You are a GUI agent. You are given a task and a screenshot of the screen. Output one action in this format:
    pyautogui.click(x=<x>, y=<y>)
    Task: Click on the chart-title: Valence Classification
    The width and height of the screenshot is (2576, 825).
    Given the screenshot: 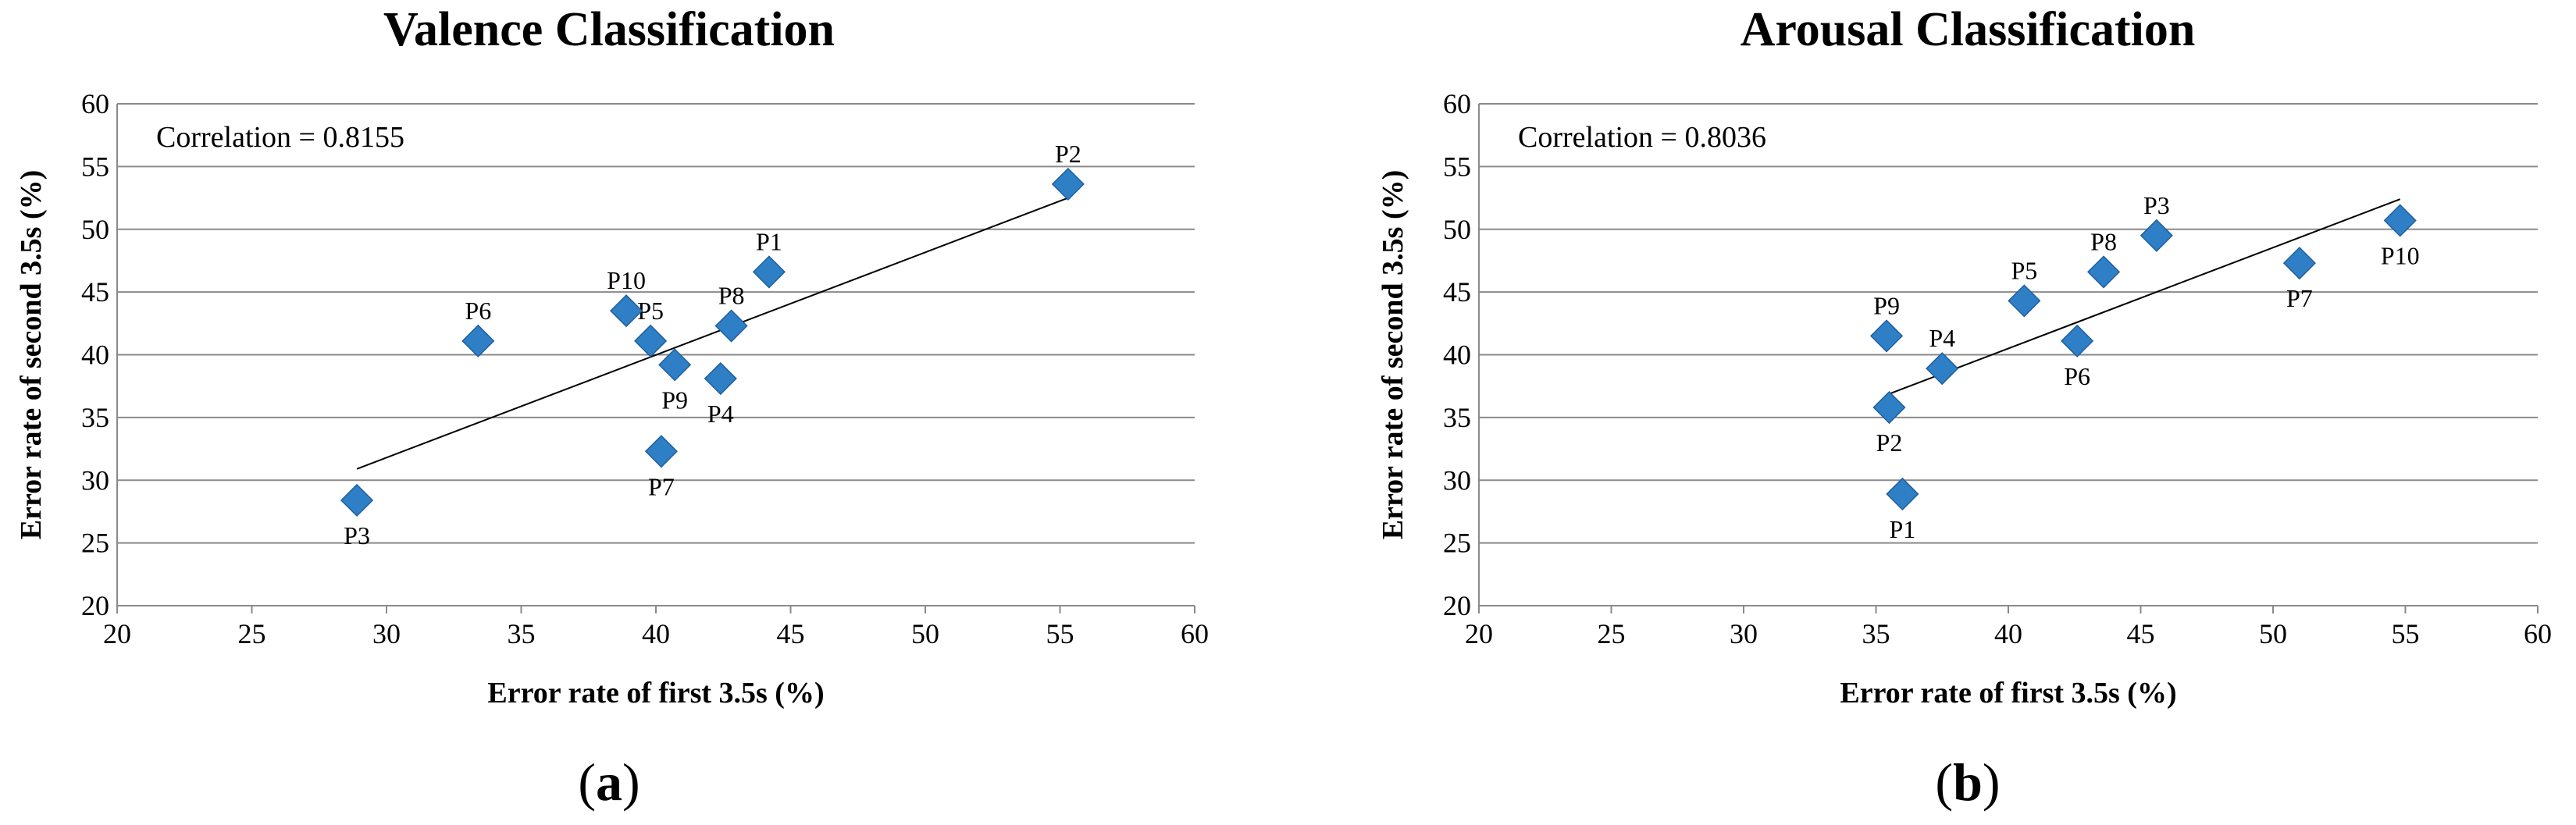 What is the action you would take?
    pyautogui.click(x=609, y=29)
    